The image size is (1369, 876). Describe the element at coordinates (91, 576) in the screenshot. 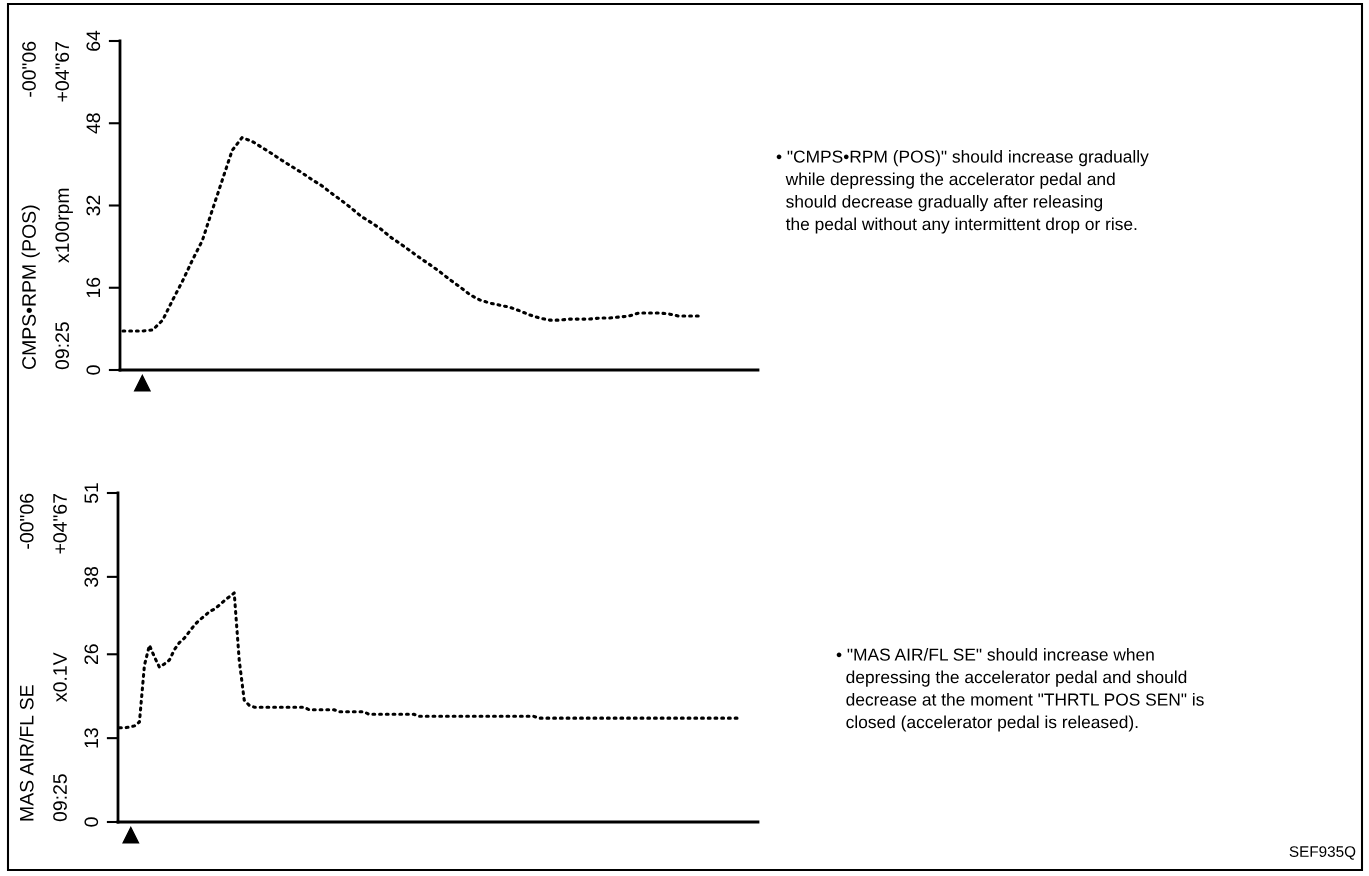

I see `y-tick-label: 38` at that location.